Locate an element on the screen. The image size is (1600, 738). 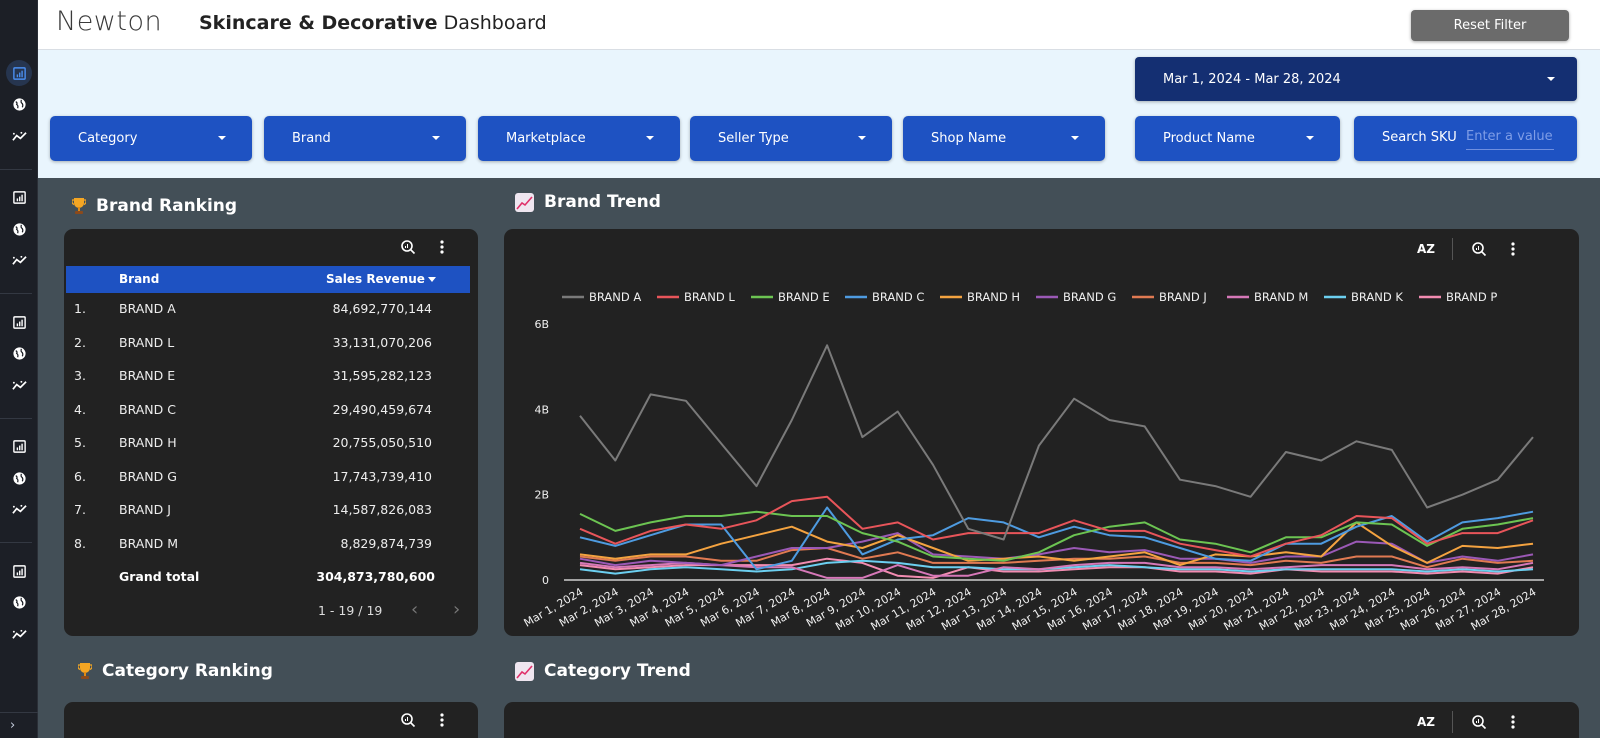
legend-label: BRAND M is located at coordinates (1281, 297).